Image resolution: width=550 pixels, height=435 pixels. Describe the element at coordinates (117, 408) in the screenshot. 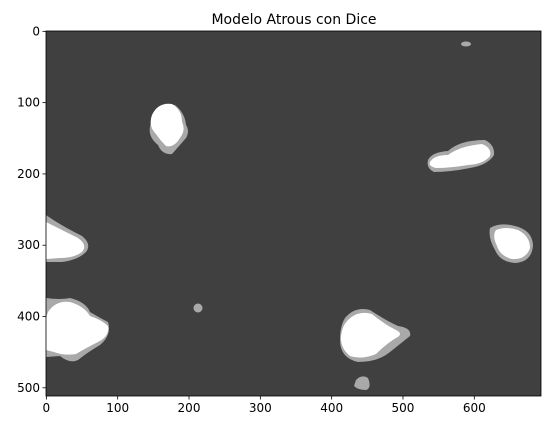

I see `x-tick-label: 100` at that location.